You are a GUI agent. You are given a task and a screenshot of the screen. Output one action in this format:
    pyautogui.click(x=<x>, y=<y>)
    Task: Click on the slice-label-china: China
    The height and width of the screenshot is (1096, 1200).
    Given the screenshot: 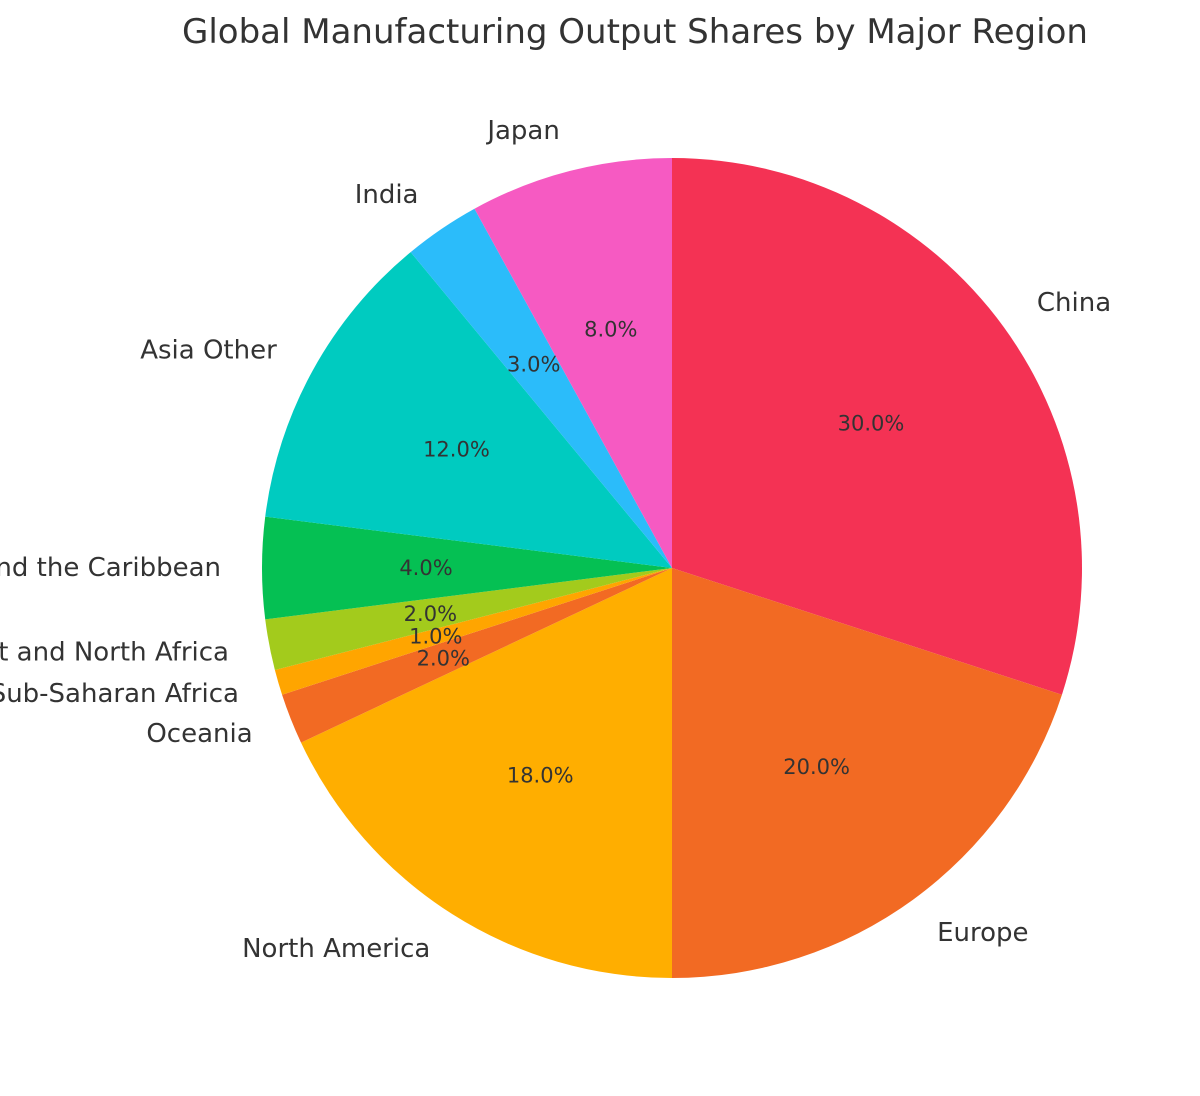 What is the action you would take?
    pyautogui.click(x=1074, y=303)
    